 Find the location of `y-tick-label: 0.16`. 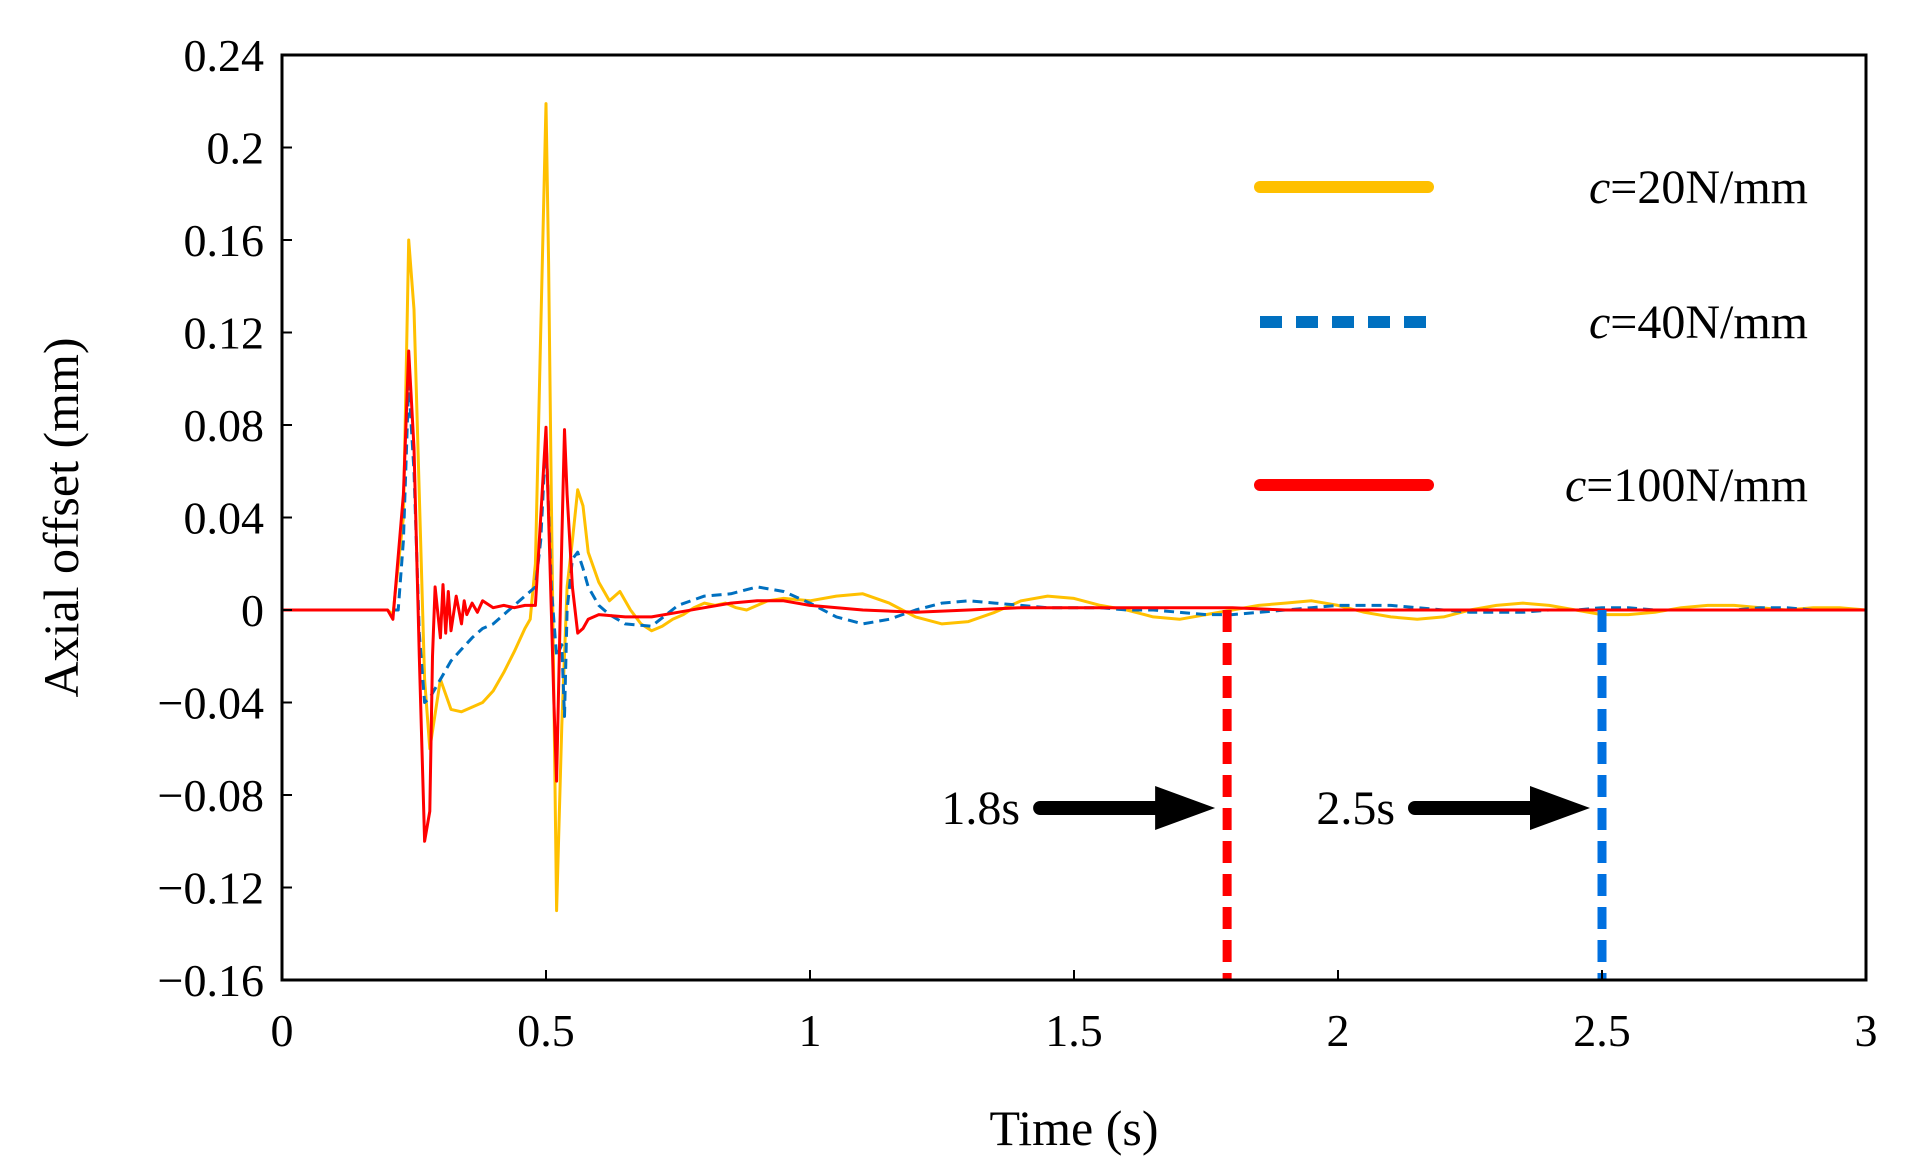

y-tick-label: 0.16 is located at coordinates (224, 240).